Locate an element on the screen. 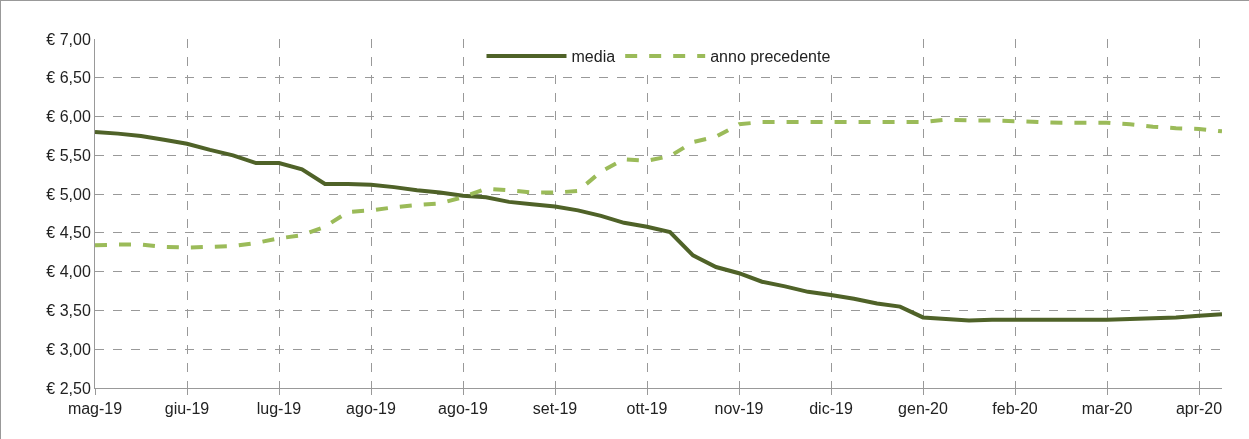 The width and height of the screenshot is (1249, 439). y-tick-label: € 6,50 is located at coordinates (68, 78).